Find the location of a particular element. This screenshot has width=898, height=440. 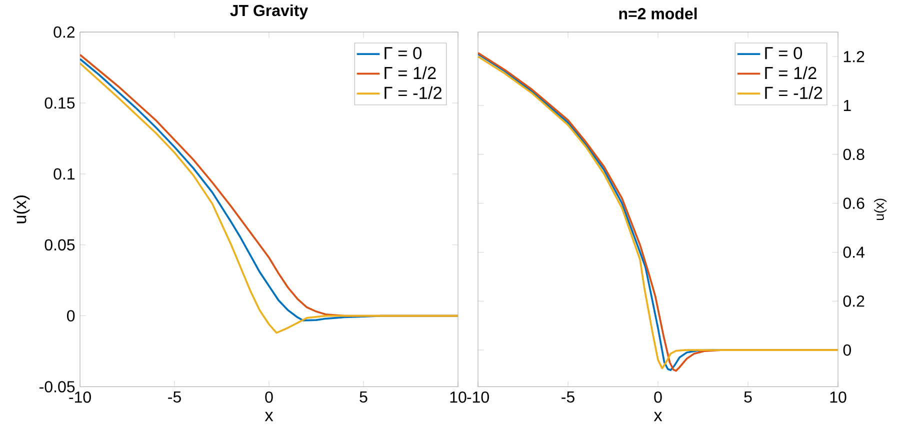

y-tick-label: 0.4 is located at coordinates (853, 252).